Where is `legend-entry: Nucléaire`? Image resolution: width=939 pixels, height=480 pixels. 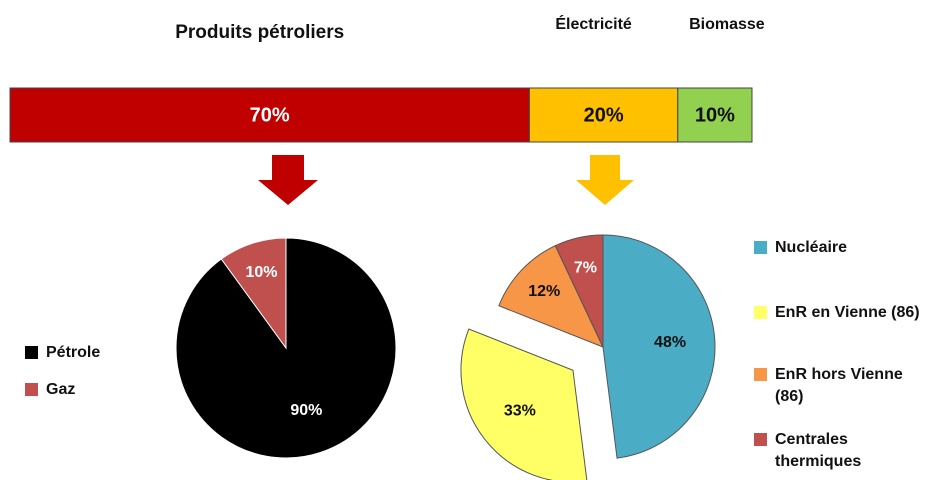 legend-entry: Nucléaire is located at coordinates (844, 248).